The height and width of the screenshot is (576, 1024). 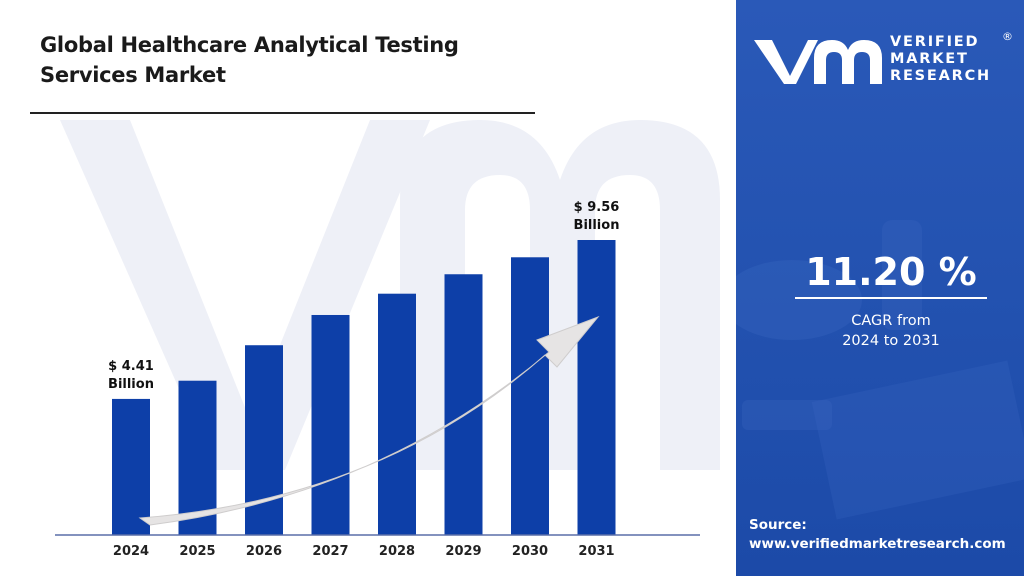 I want to click on bar-2024, so click(x=131, y=466).